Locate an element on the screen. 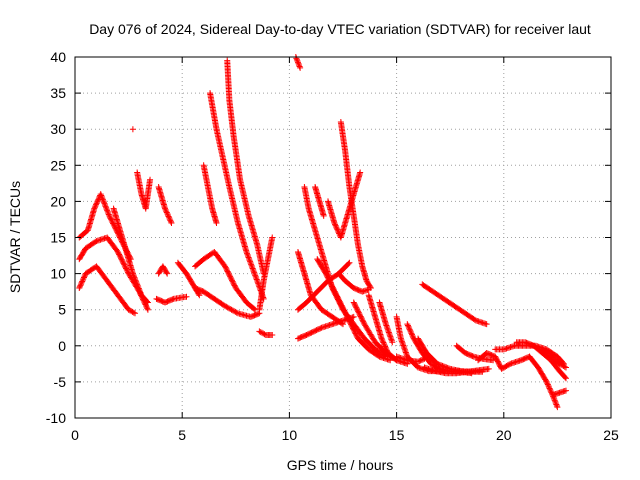 This screenshot has width=640, height=480. y-tick-label: 10 is located at coordinates (58, 274).